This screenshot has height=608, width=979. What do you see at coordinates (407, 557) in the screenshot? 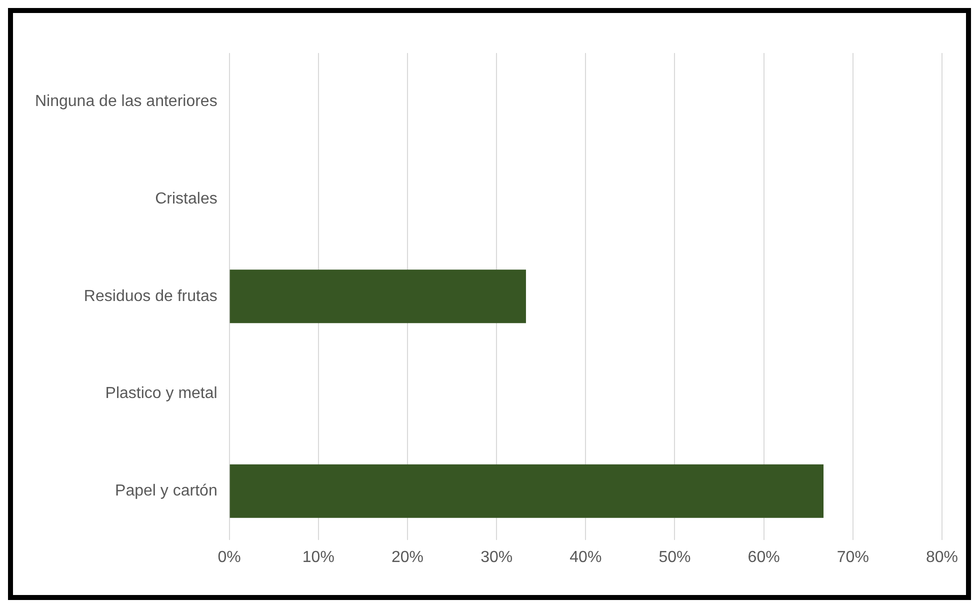
I see `x-tick-label: 20%` at bounding box center [407, 557].